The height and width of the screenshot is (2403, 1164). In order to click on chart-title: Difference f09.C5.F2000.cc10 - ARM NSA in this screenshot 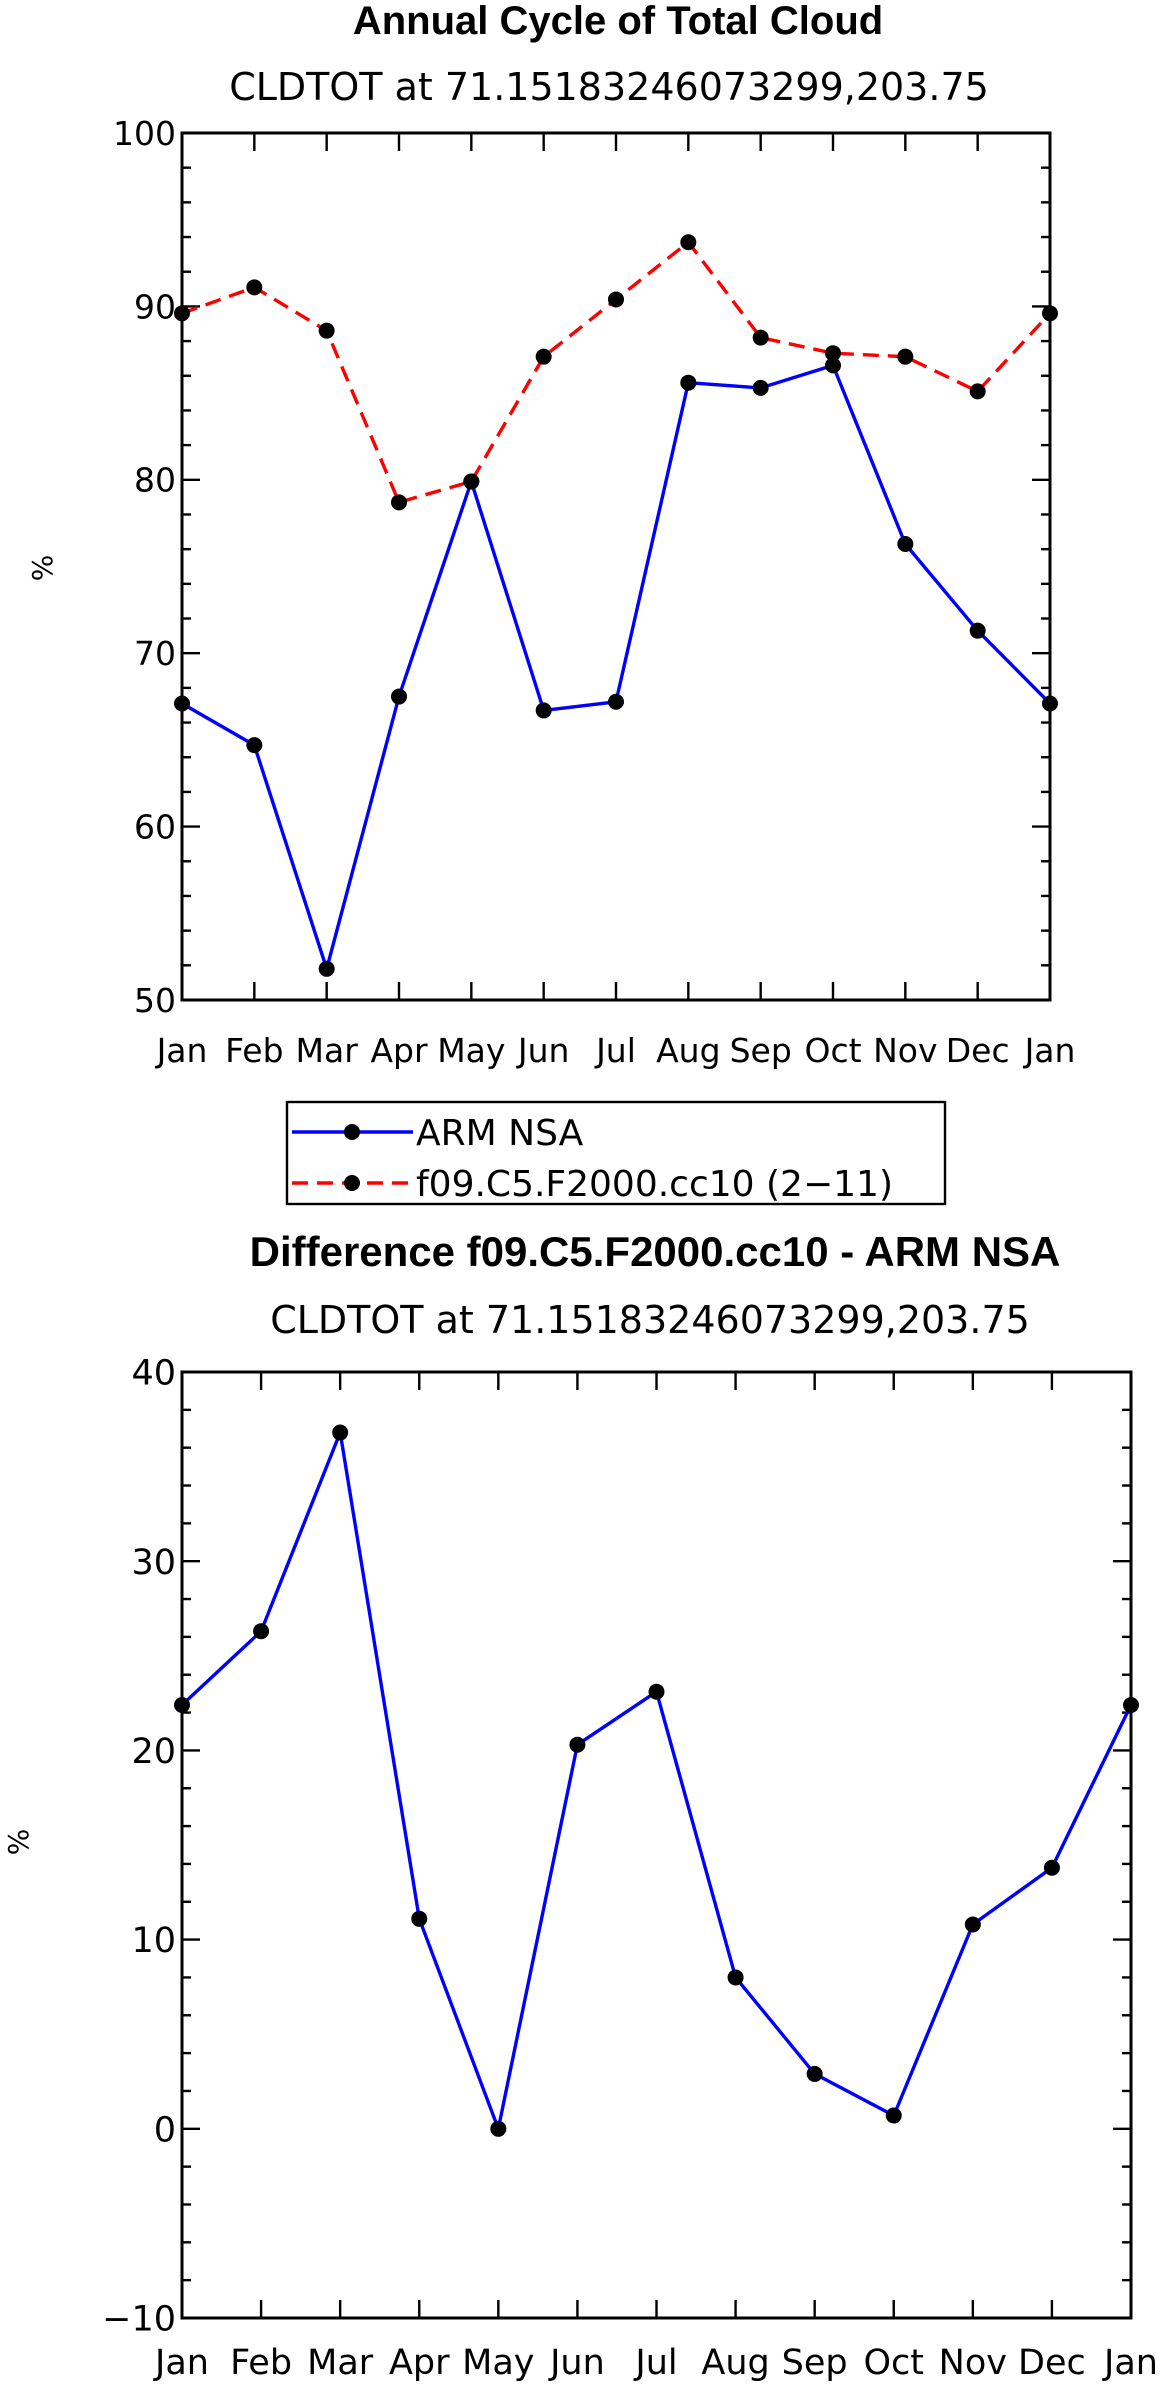, I will do `click(655, 1251)`.